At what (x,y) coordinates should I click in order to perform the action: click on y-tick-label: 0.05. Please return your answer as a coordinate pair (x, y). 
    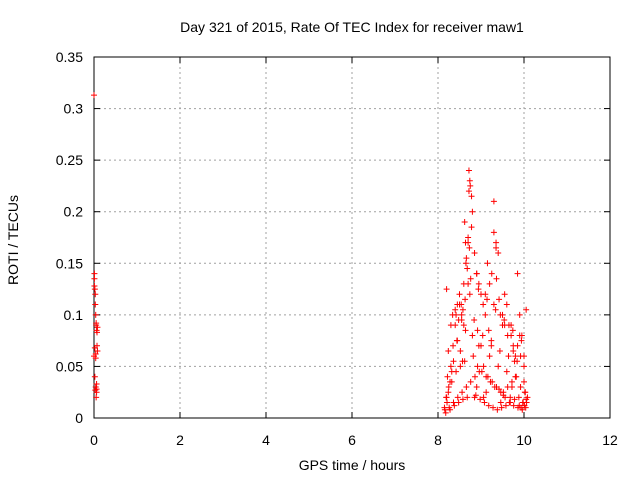
    Looking at the image, I should click on (69, 366).